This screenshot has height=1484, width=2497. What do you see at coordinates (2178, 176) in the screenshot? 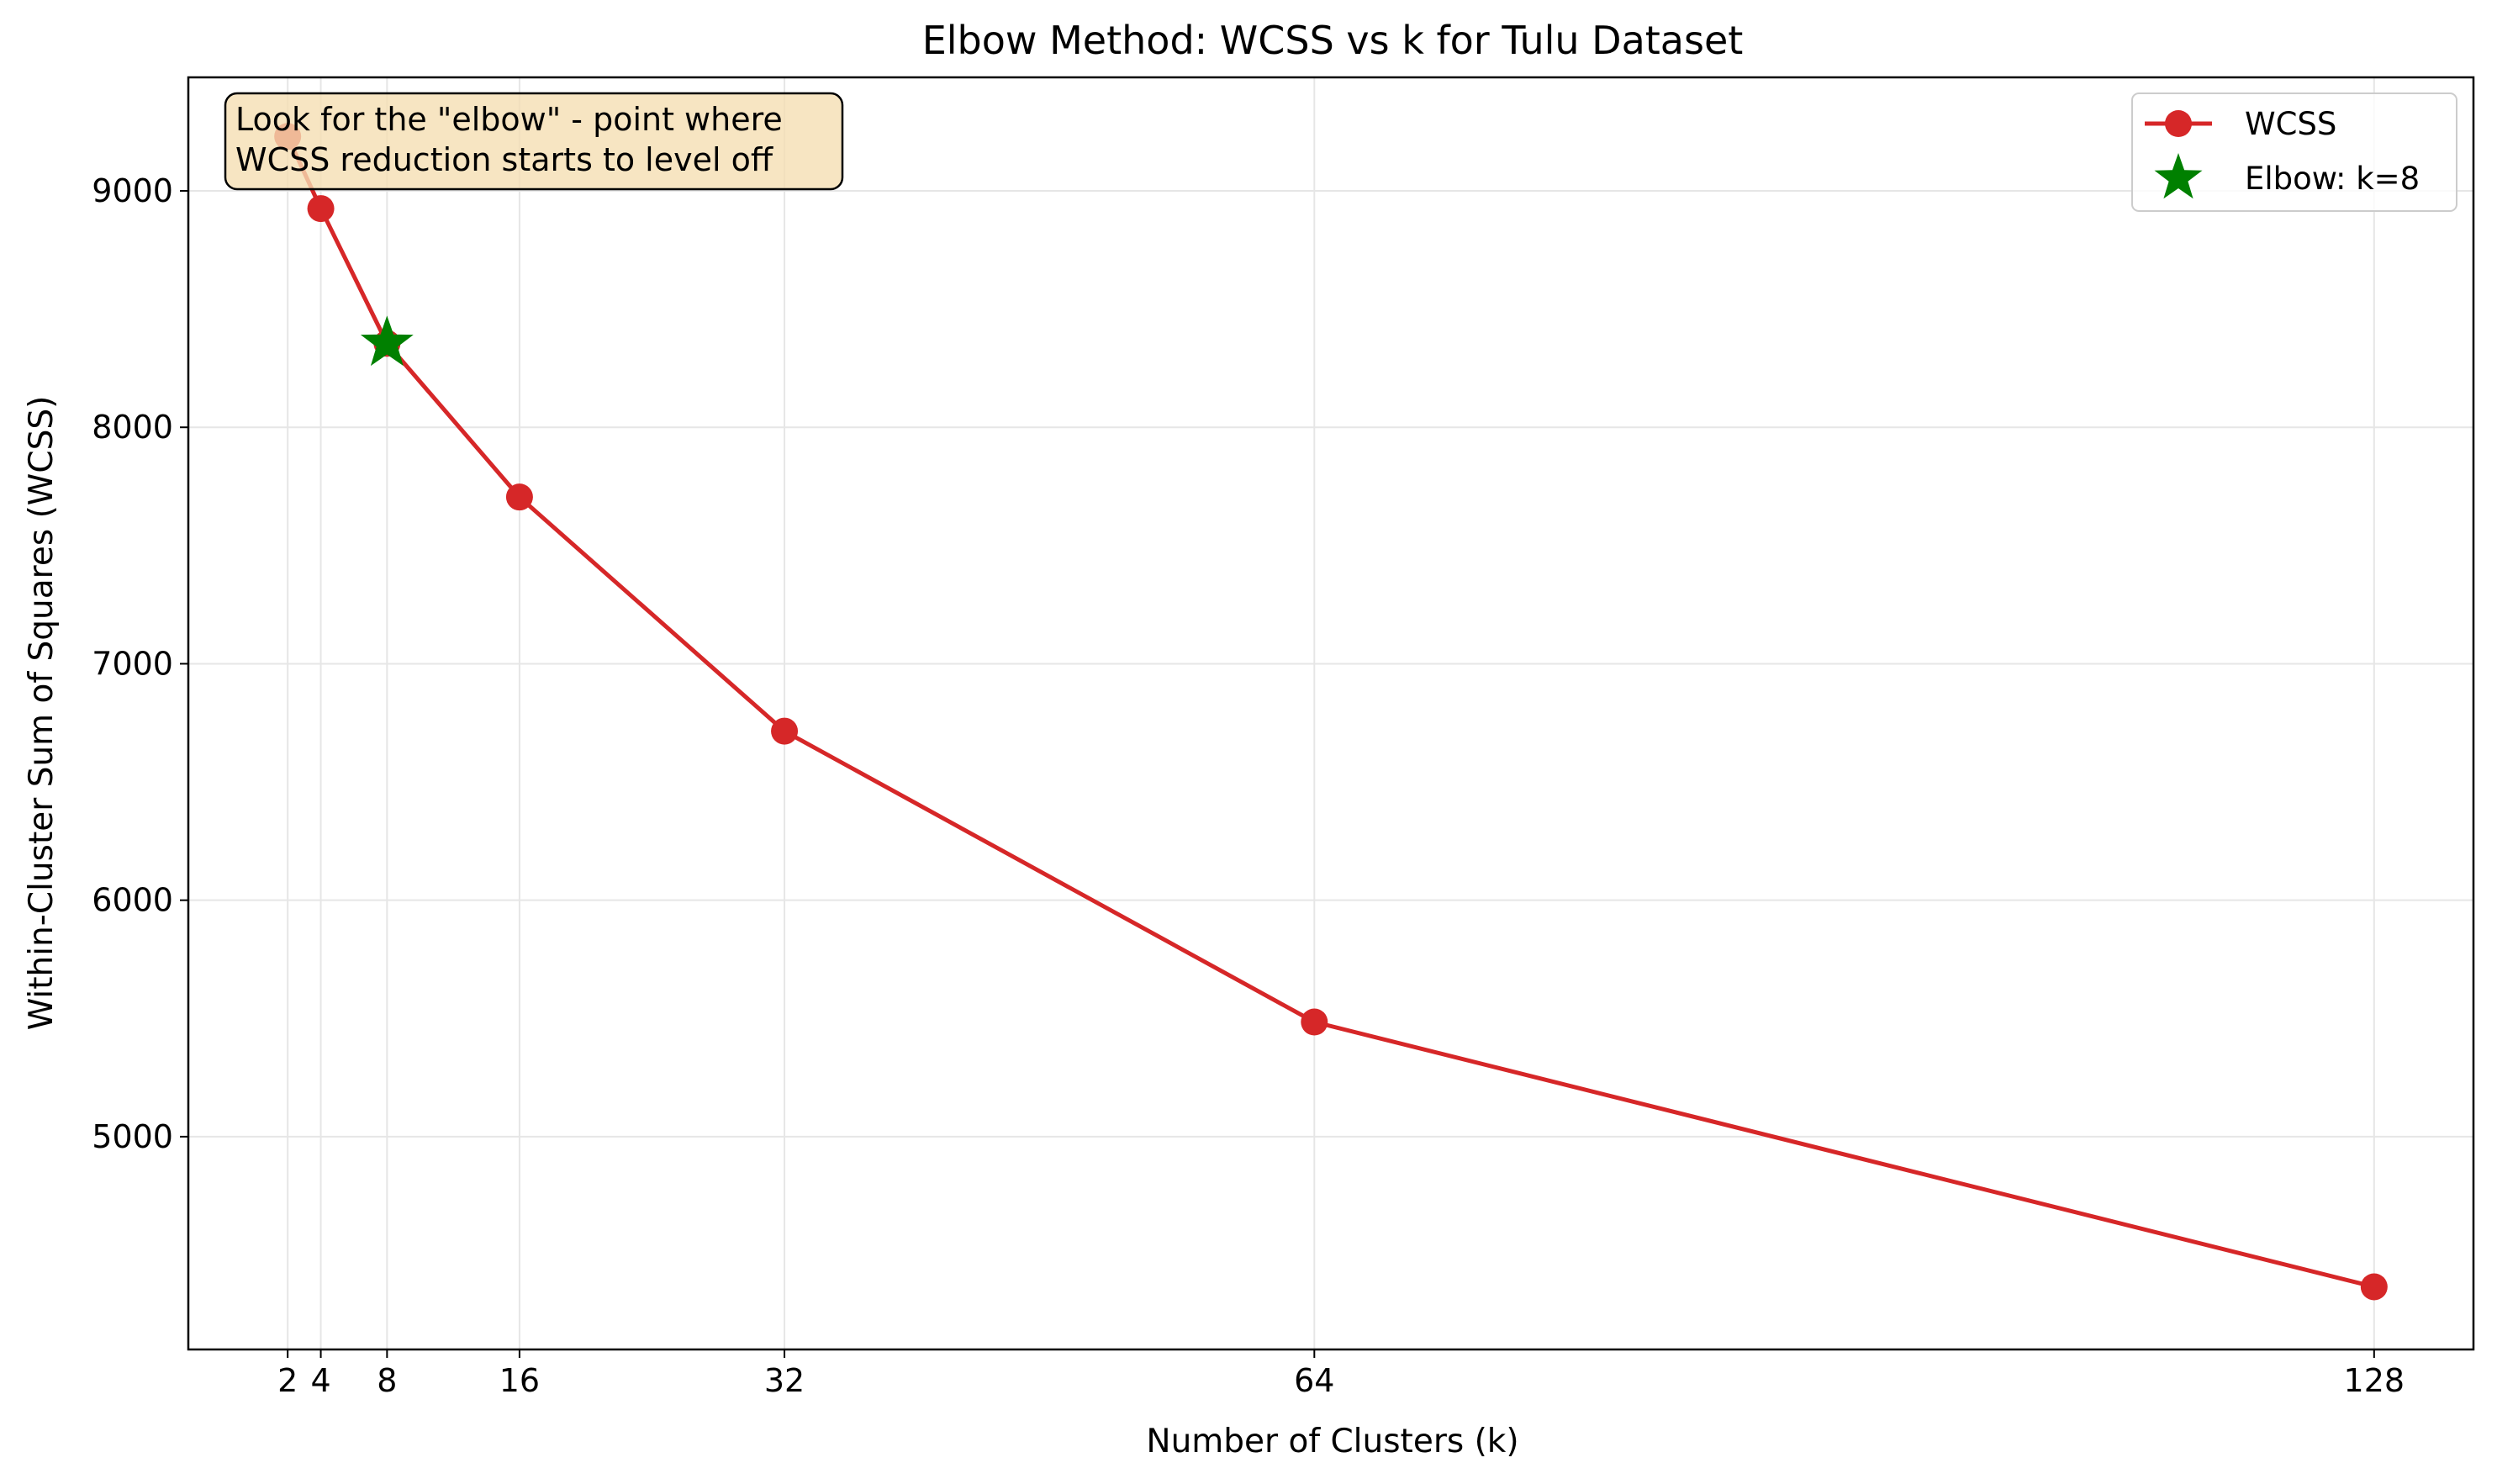
I see `legend-elbow-star-icon` at bounding box center [2178, 176].